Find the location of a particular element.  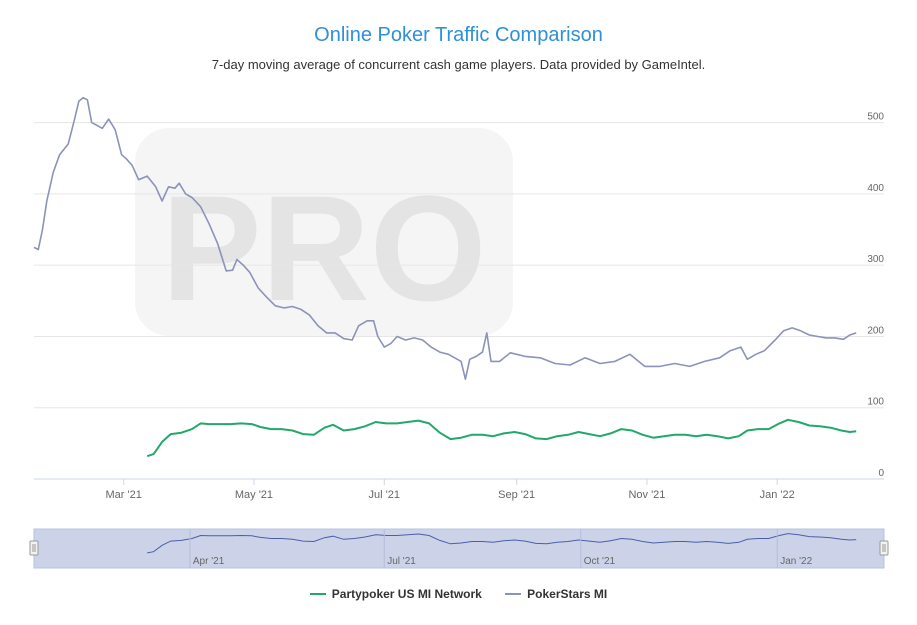

navigator-left-handle is located at coordinates (34, 548).